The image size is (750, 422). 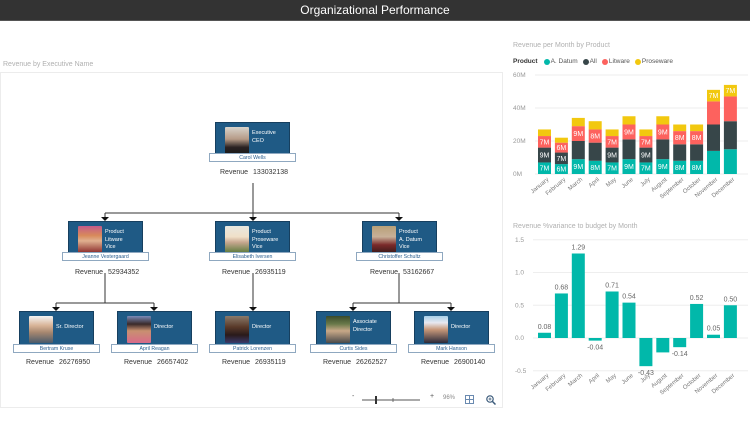 I want to click on org-node-director-1: Sr. Director, so click(x=56, y=329).